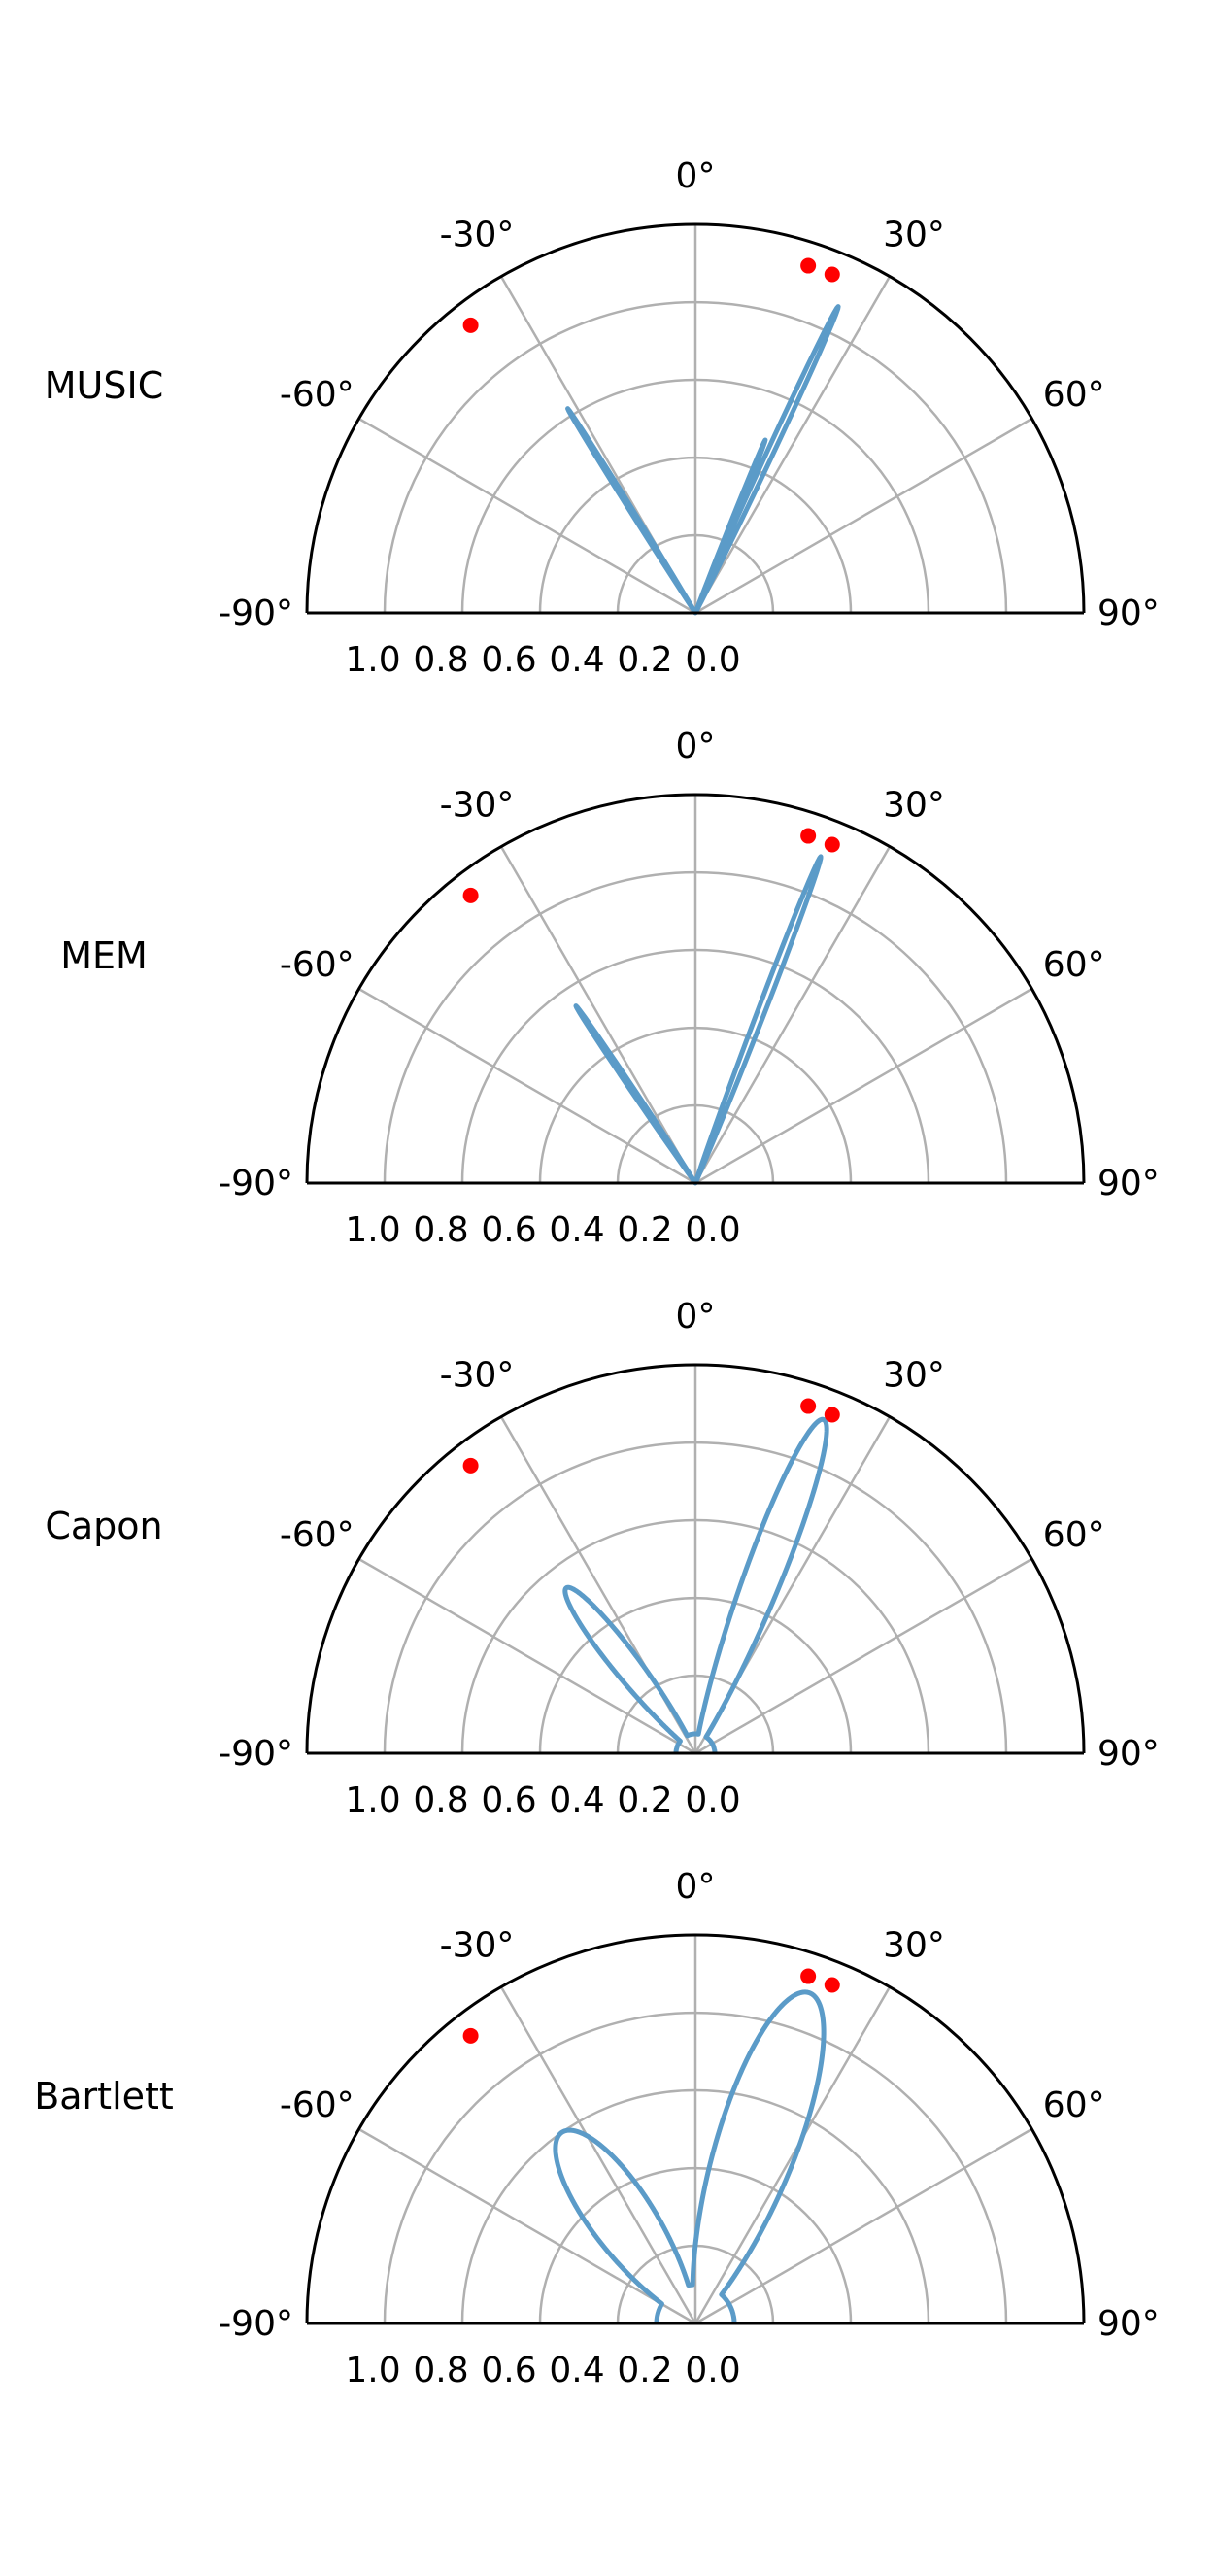  I want to click on row-label: MEM, so click(104, 955).